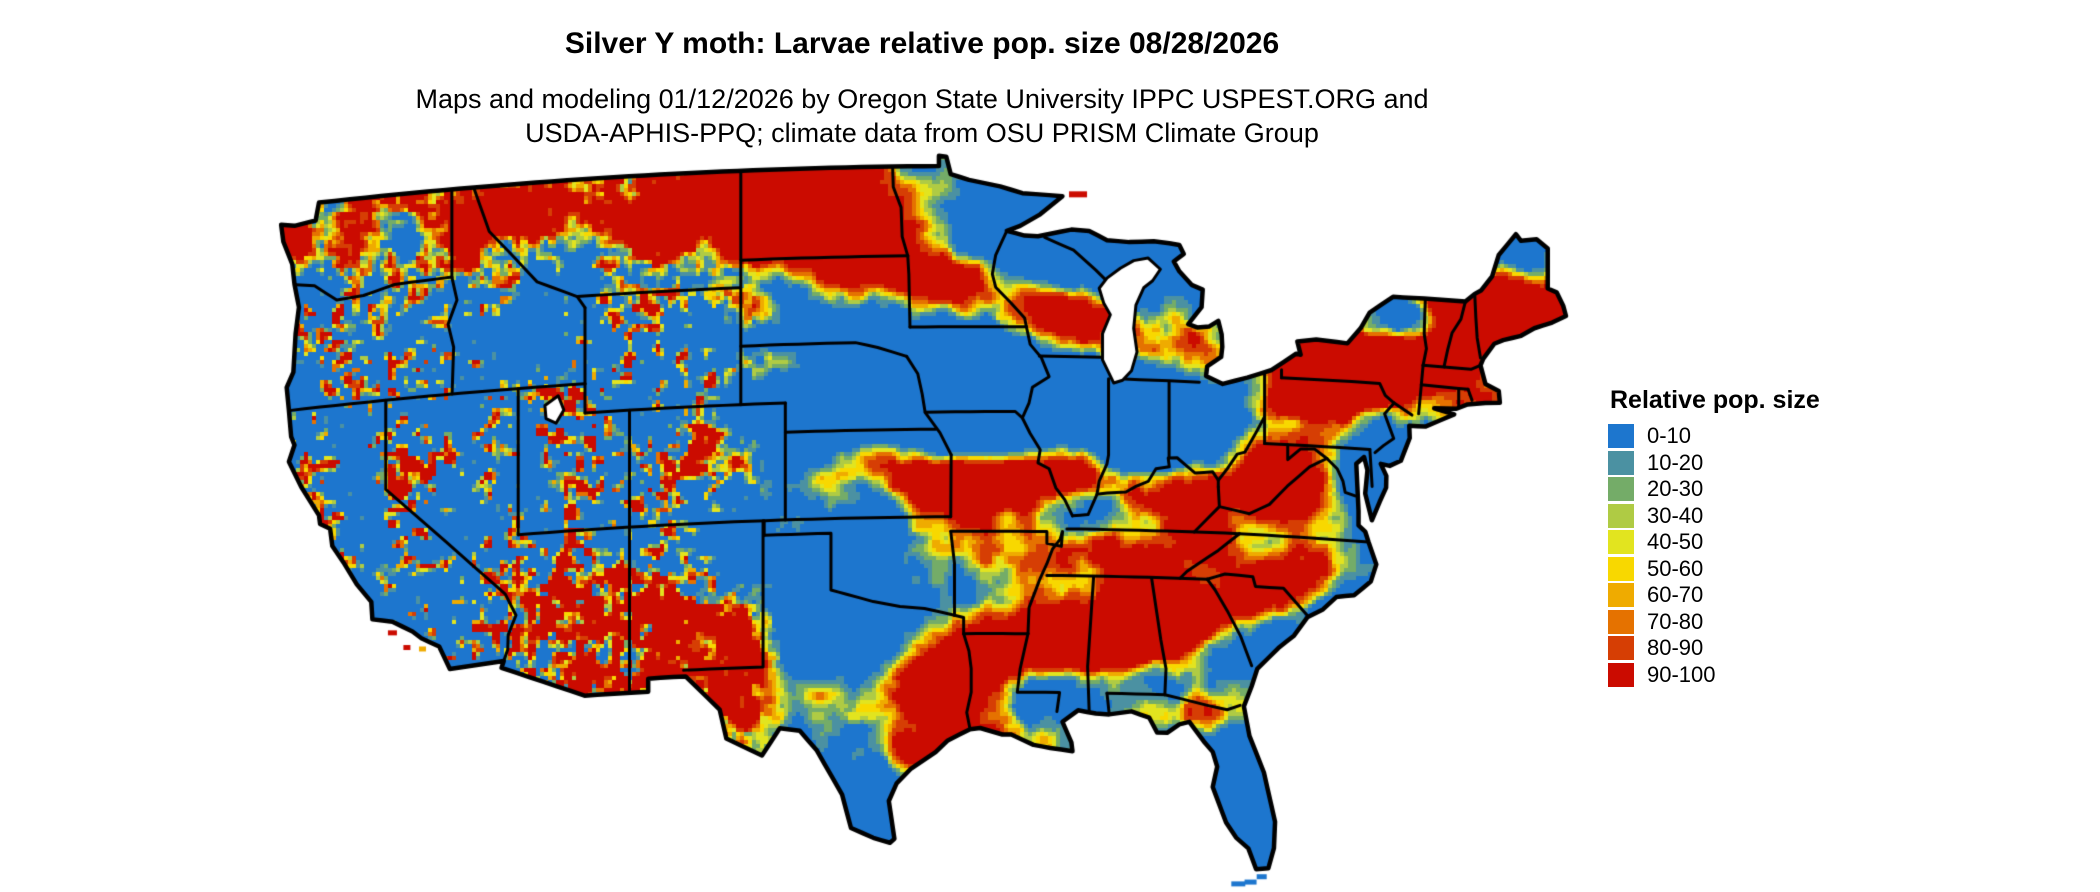  I want to click on legend-item: 30-40, so click(1738, 515).